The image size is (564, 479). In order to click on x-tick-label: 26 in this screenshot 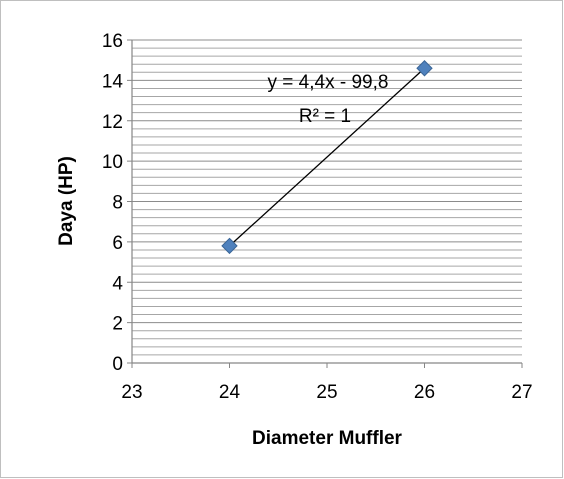, I will do `click(424, 392)`.